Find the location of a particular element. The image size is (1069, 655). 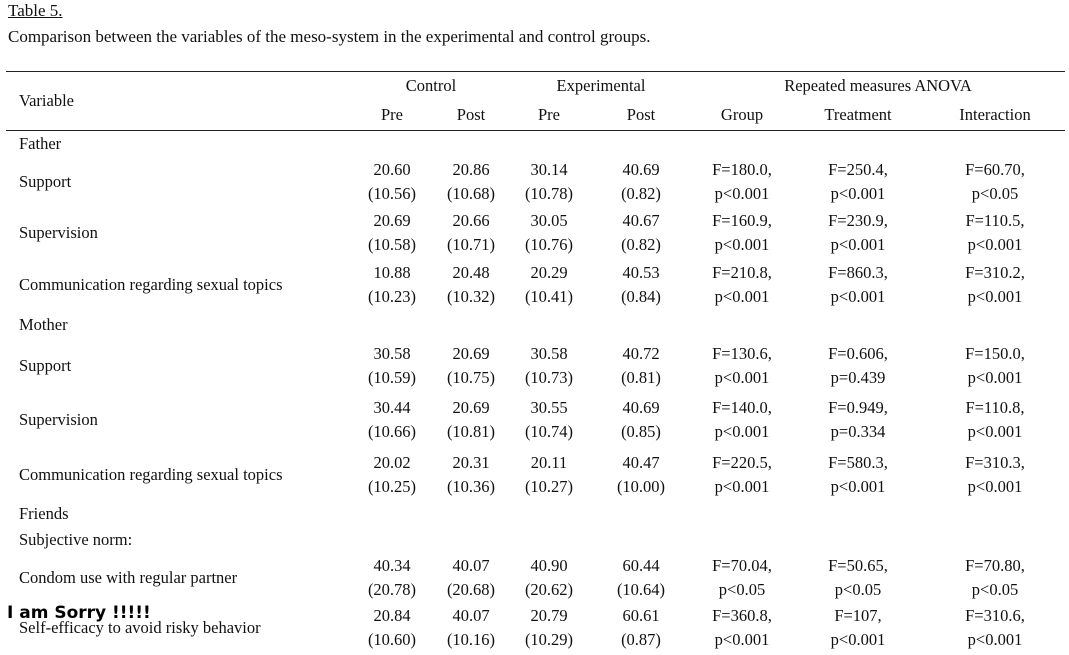

cell-treatment: p=0.334 is located at coordinates (858, 431).